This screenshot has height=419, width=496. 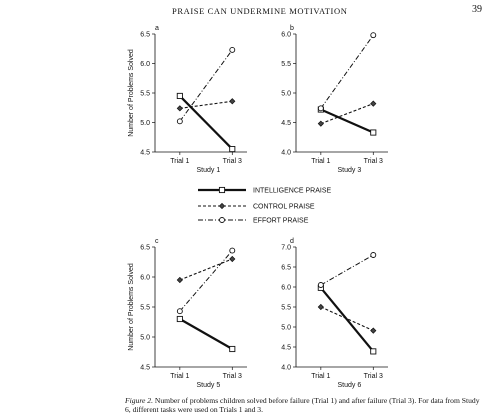 What do you see at coordinates (286, 248) in the screenshot?
I see `y-tick-label: 7.0` at bounding box center [286, 248].